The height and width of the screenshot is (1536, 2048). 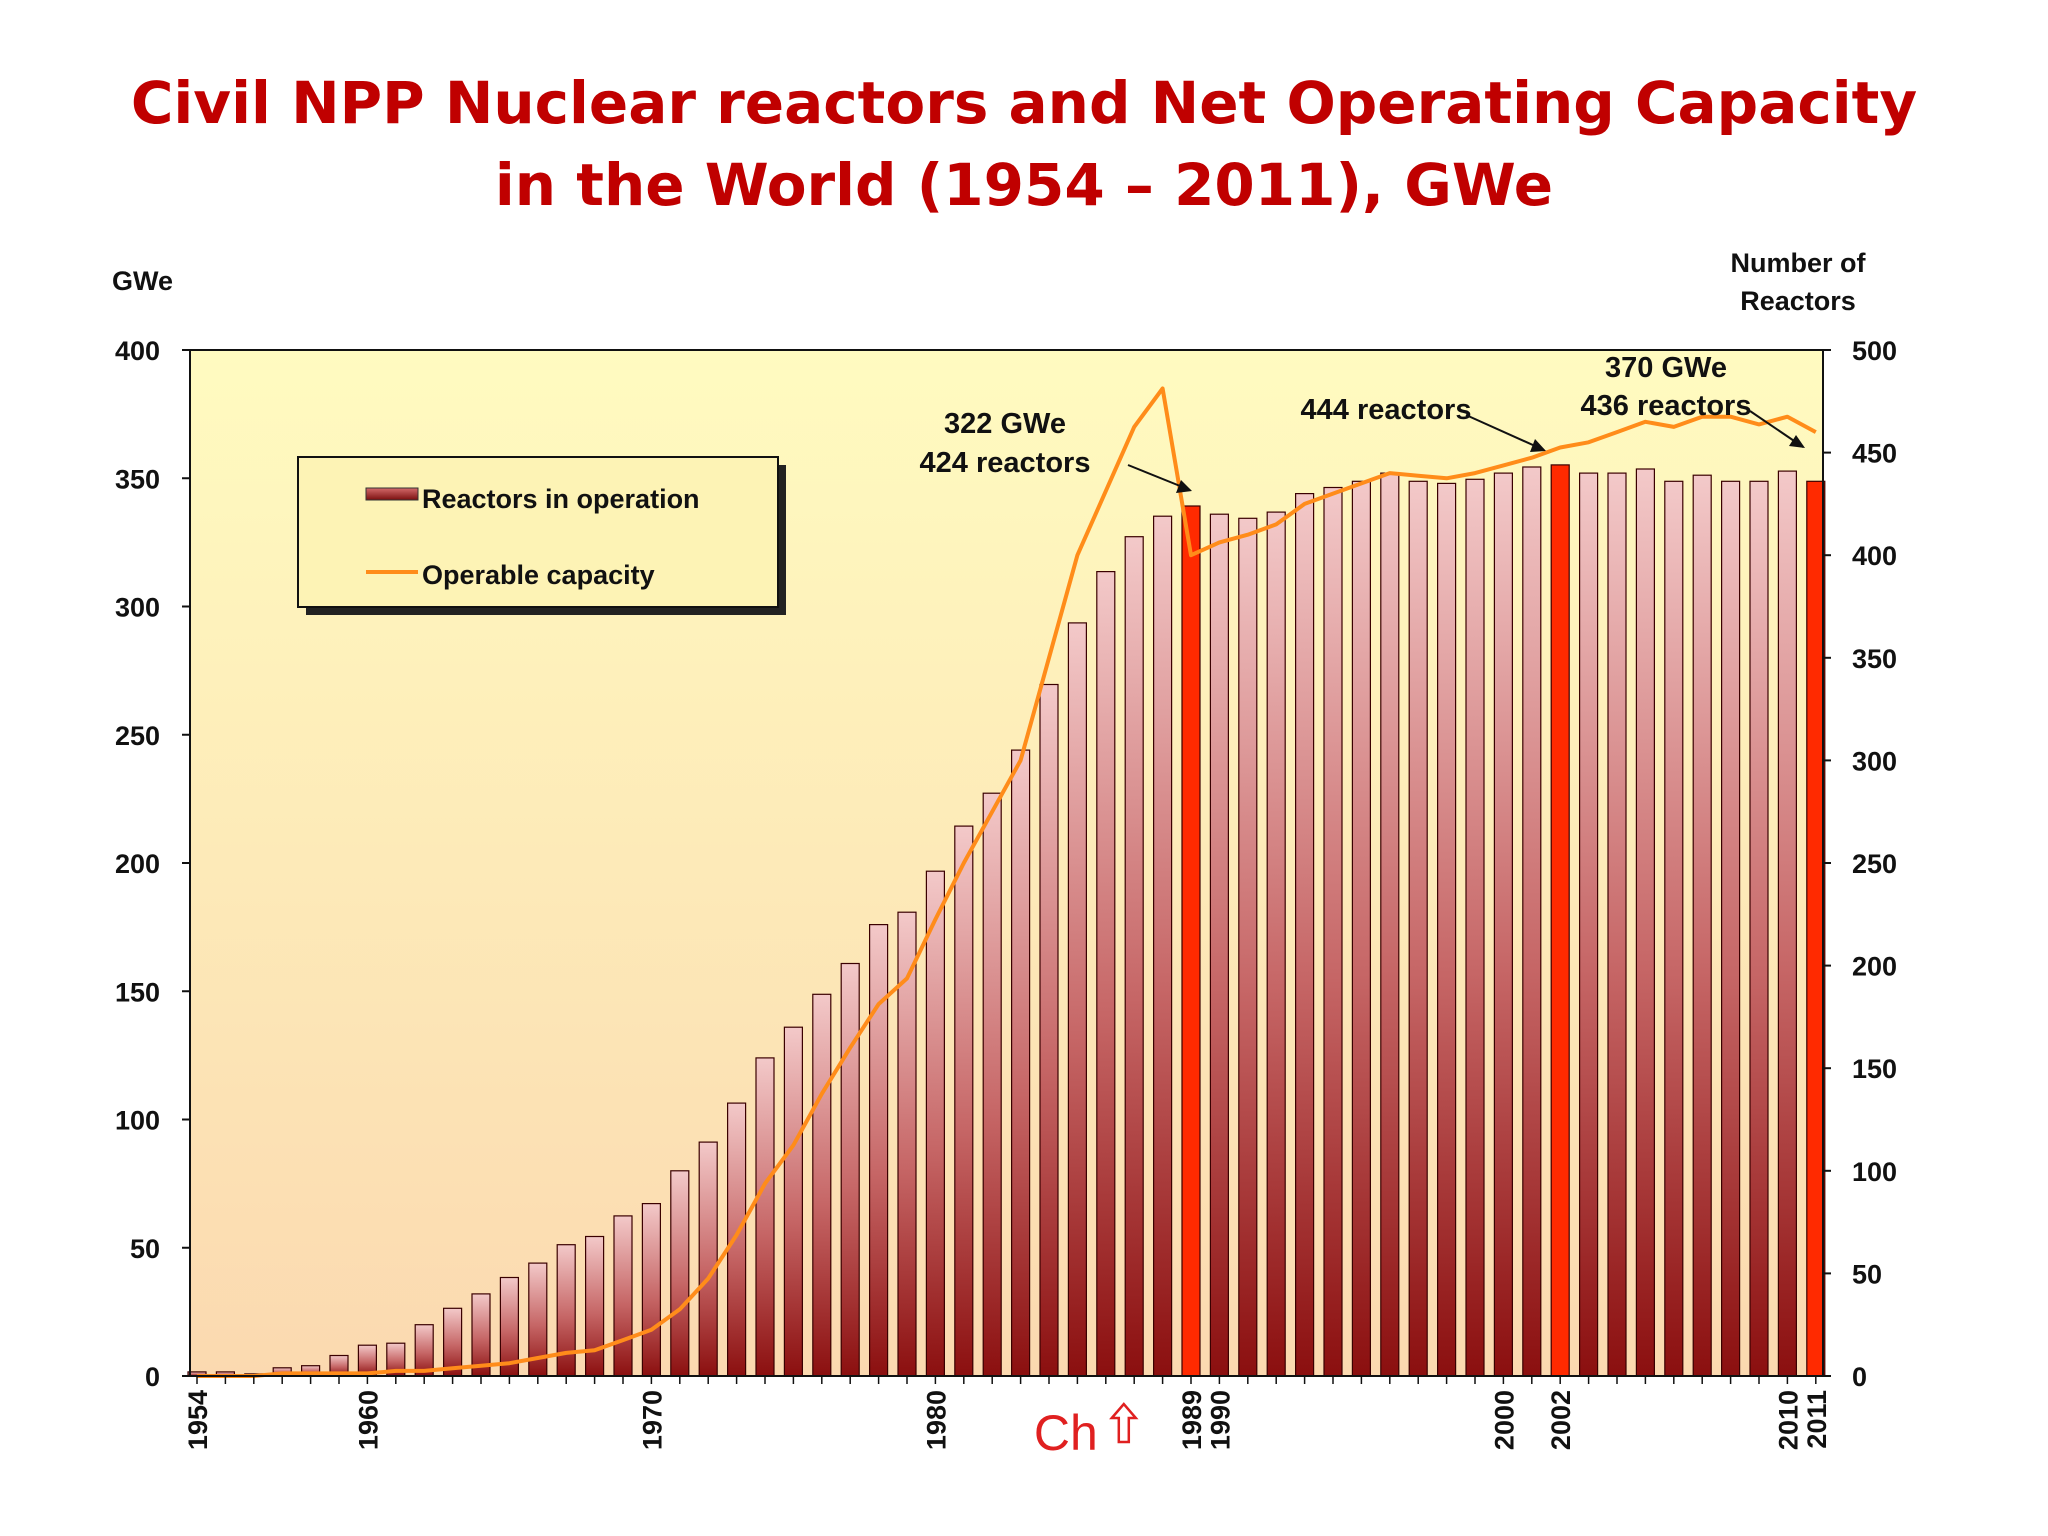 What do you see at coordinates (1799, 263) in the screenshot?
I see `right-axis-label-line1: Number of` at bounding box center [1799, 263].